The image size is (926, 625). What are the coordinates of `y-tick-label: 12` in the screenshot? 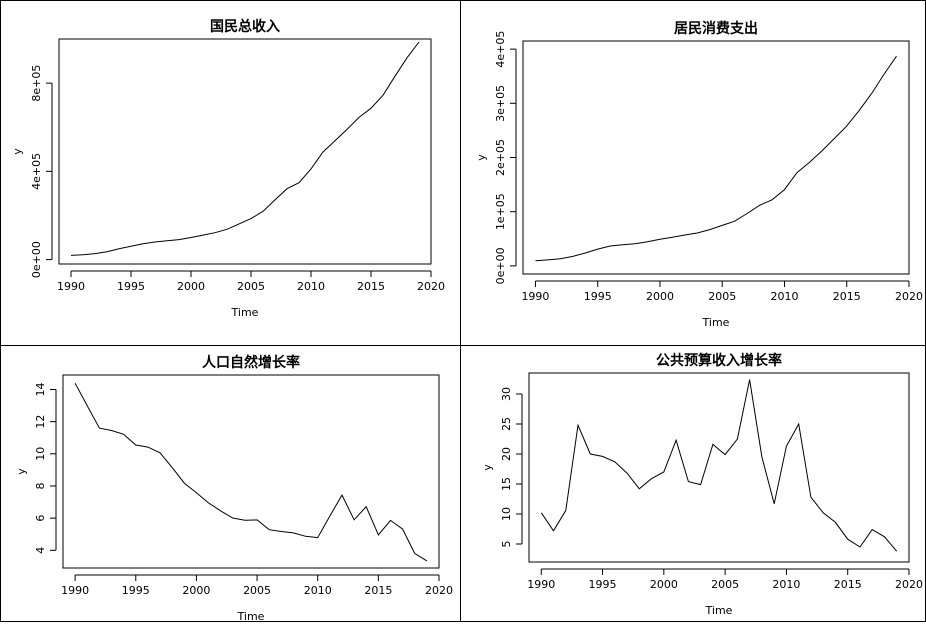 It's located at (40, 422).